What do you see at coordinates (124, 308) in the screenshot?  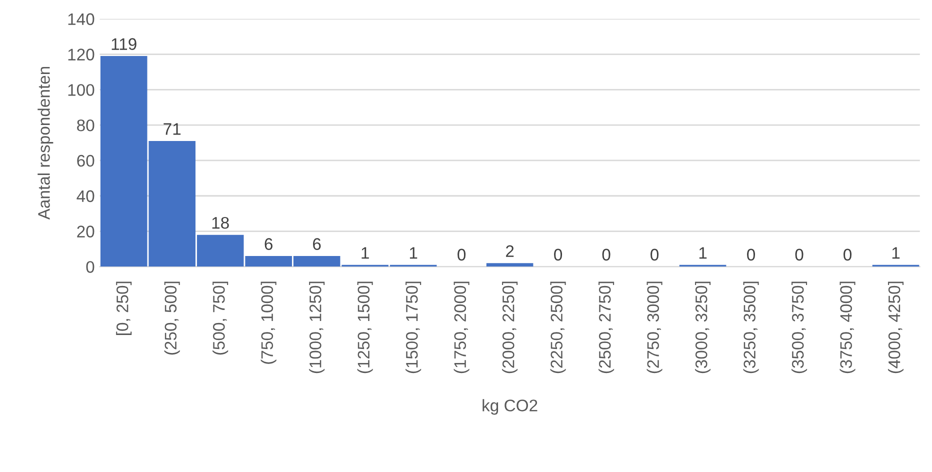 I see `x-tick-label: [0, 250]` at bounding box center [124, 308].